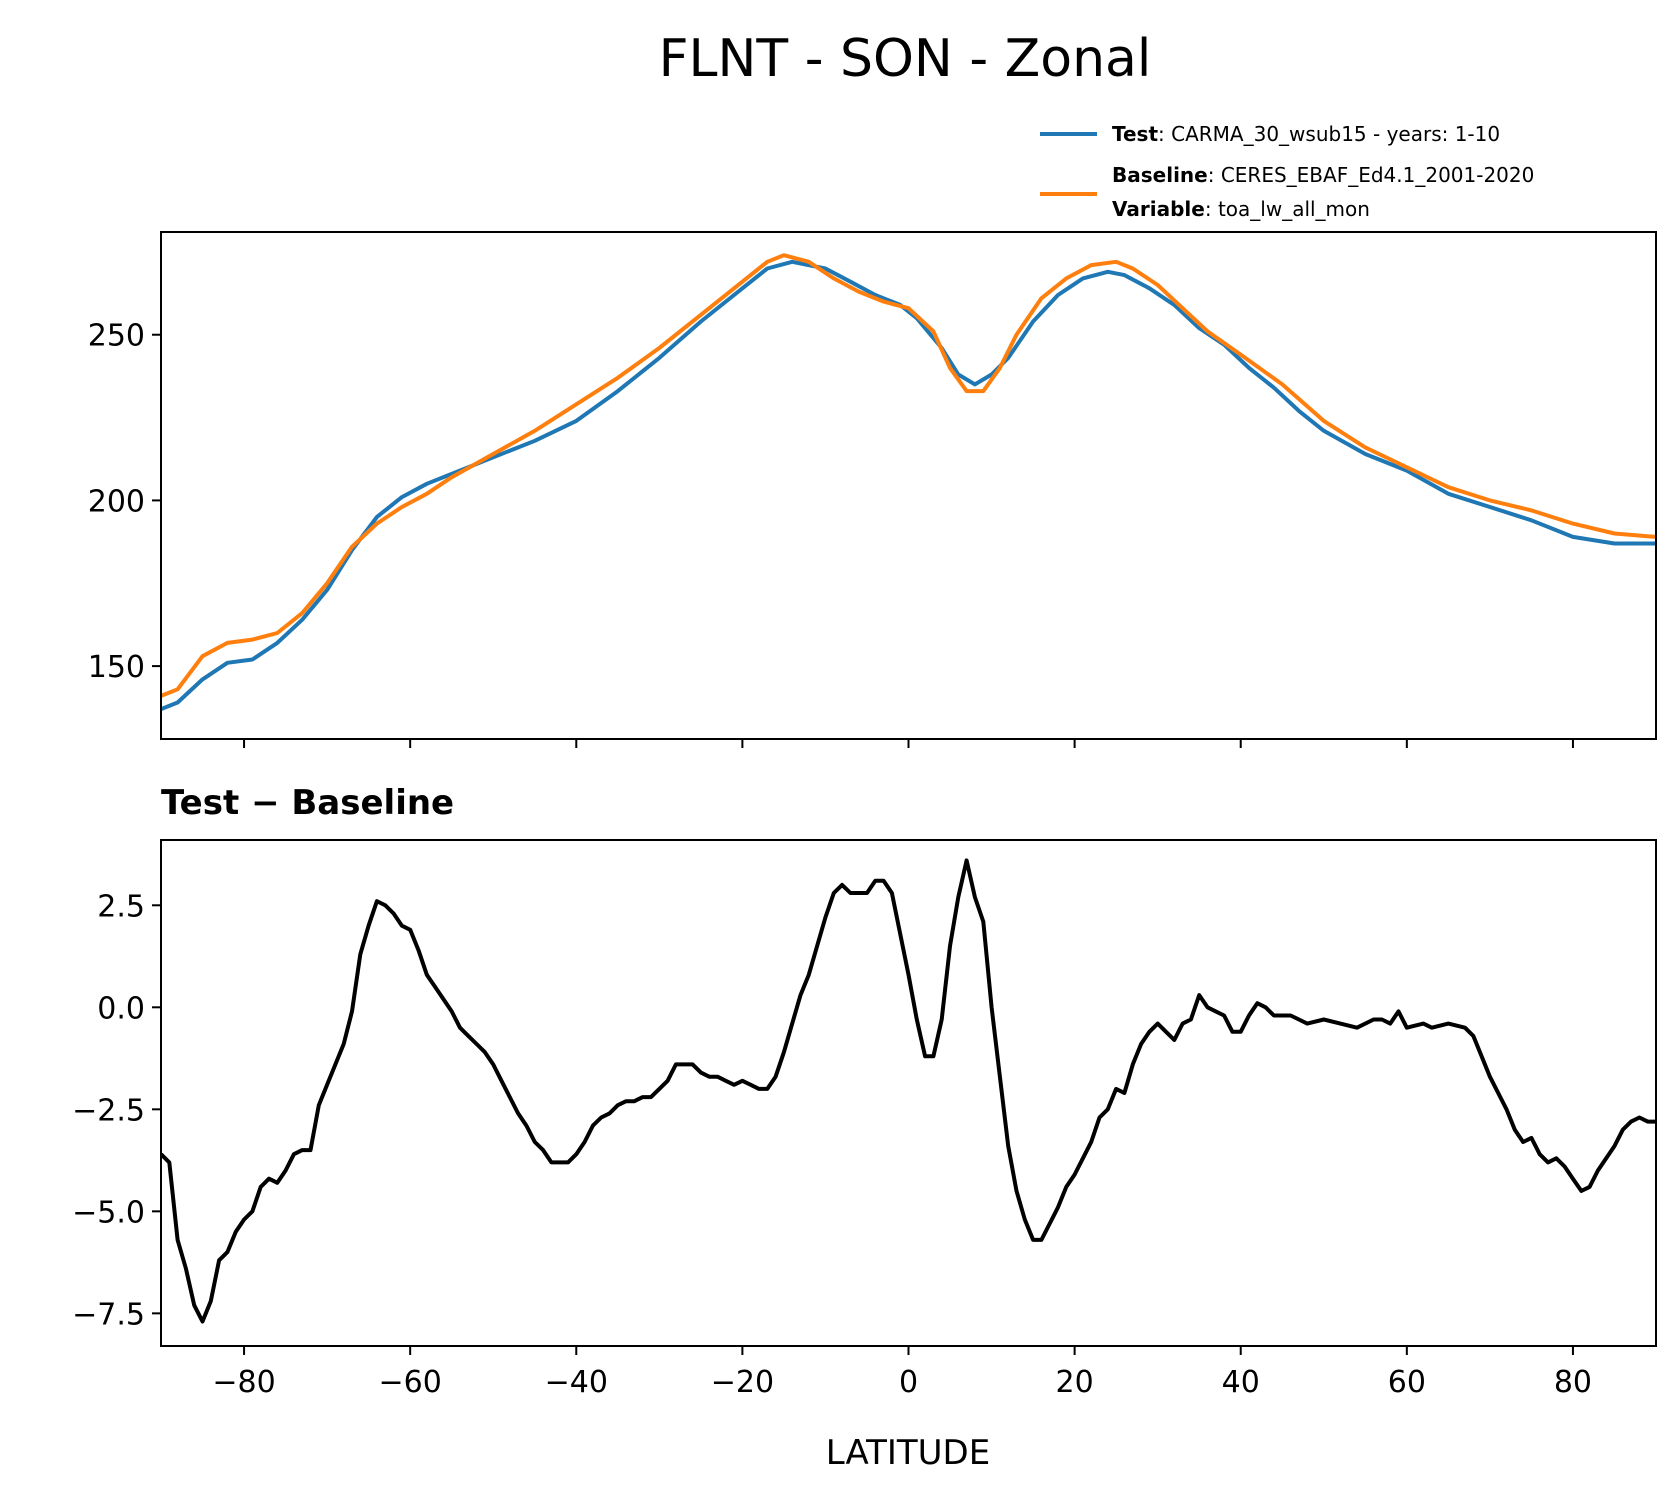  I want to click on y-tick-label: 150, so click(116, 667).